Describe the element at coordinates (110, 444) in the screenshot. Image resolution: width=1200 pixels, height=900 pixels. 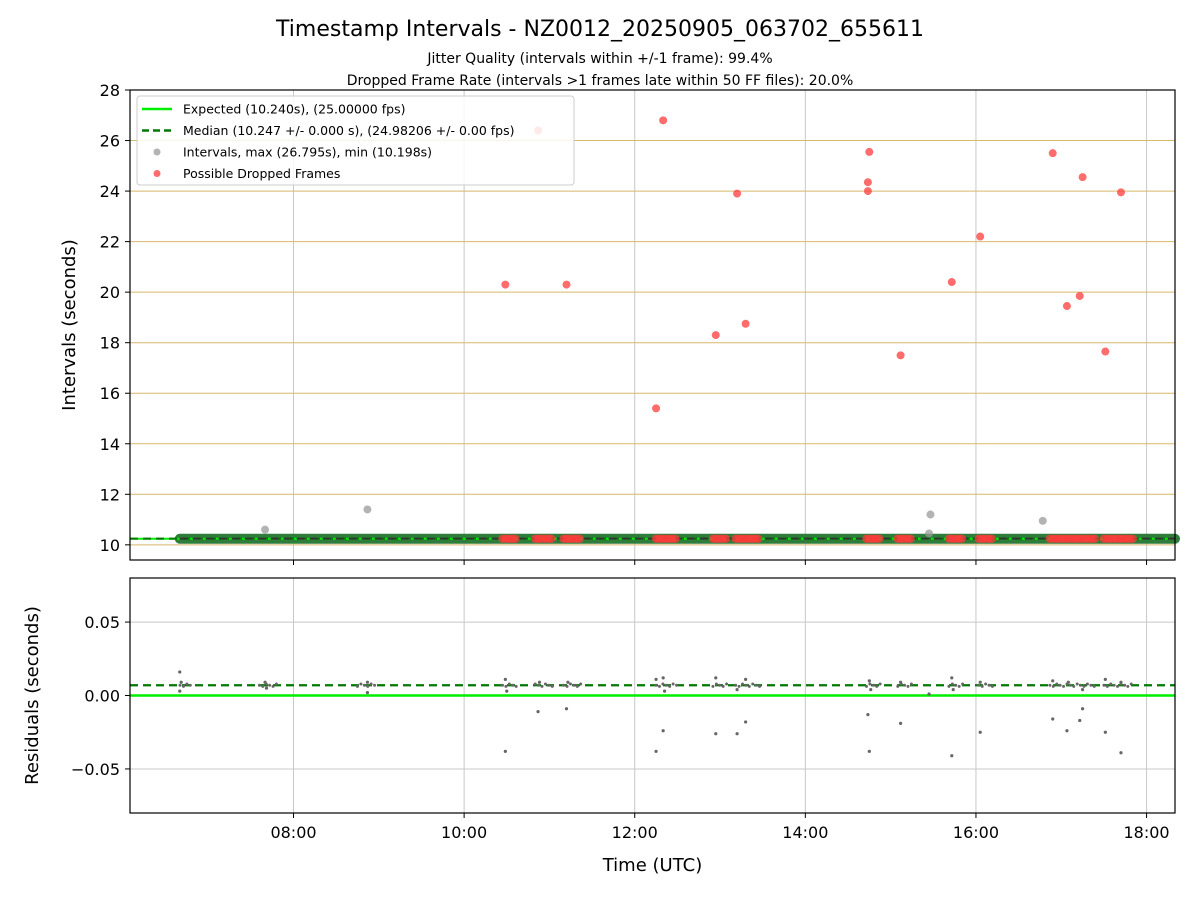
I see `intervals-y-tick-label: 14` at that location.